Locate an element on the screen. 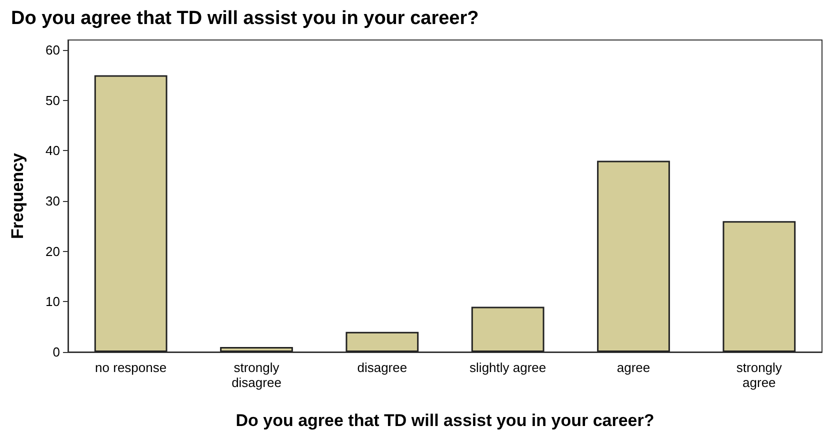 Image resolution: width=828 pixels, height=440 pixels. y-tick-label: 0 is located at coordinates (56, 352).